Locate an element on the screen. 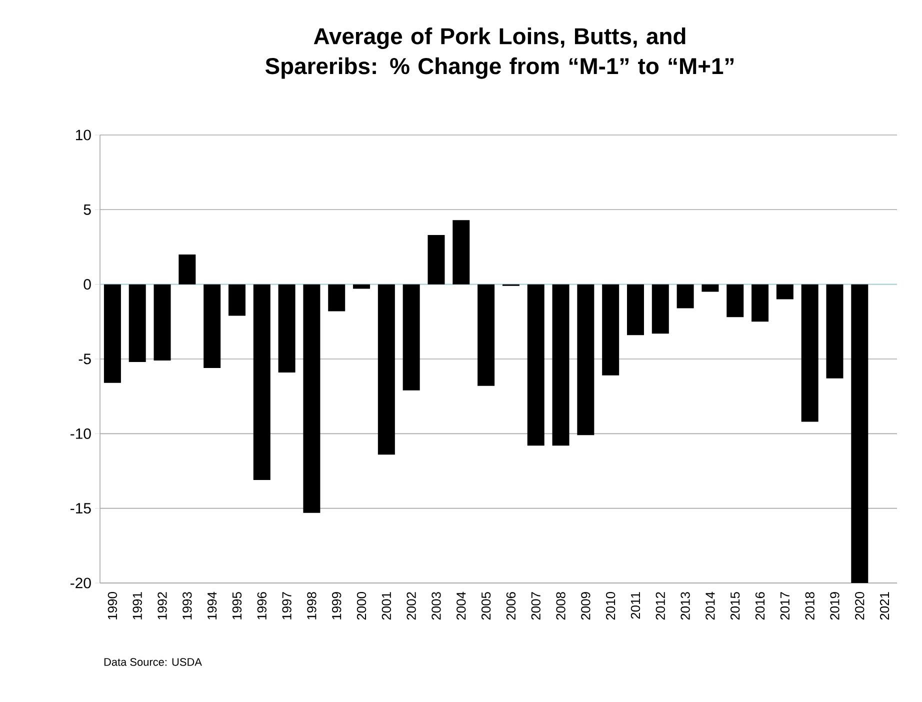  x-tick-label: 2000 is located at coordinates (361, 606).